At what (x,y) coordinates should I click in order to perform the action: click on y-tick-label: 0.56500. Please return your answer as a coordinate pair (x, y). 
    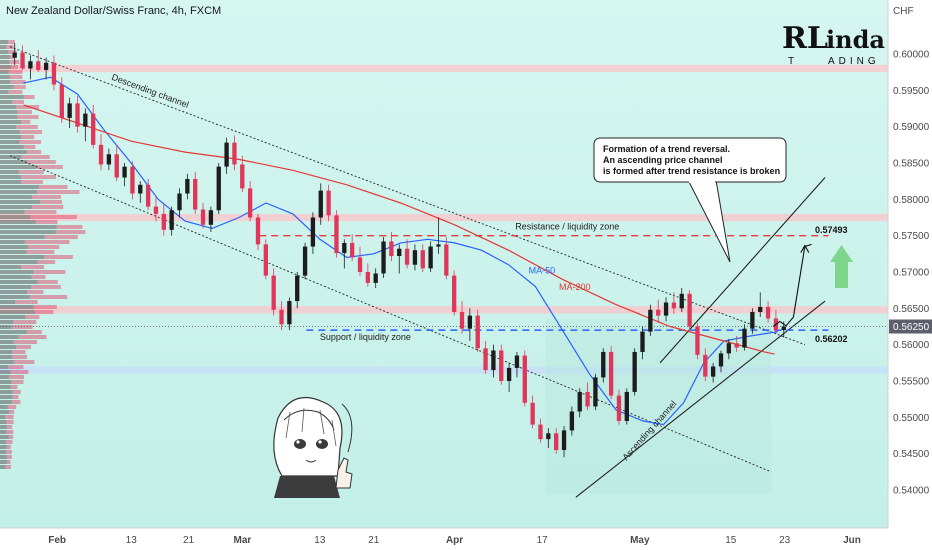
    Looking at the image, I should click on (911, 309).